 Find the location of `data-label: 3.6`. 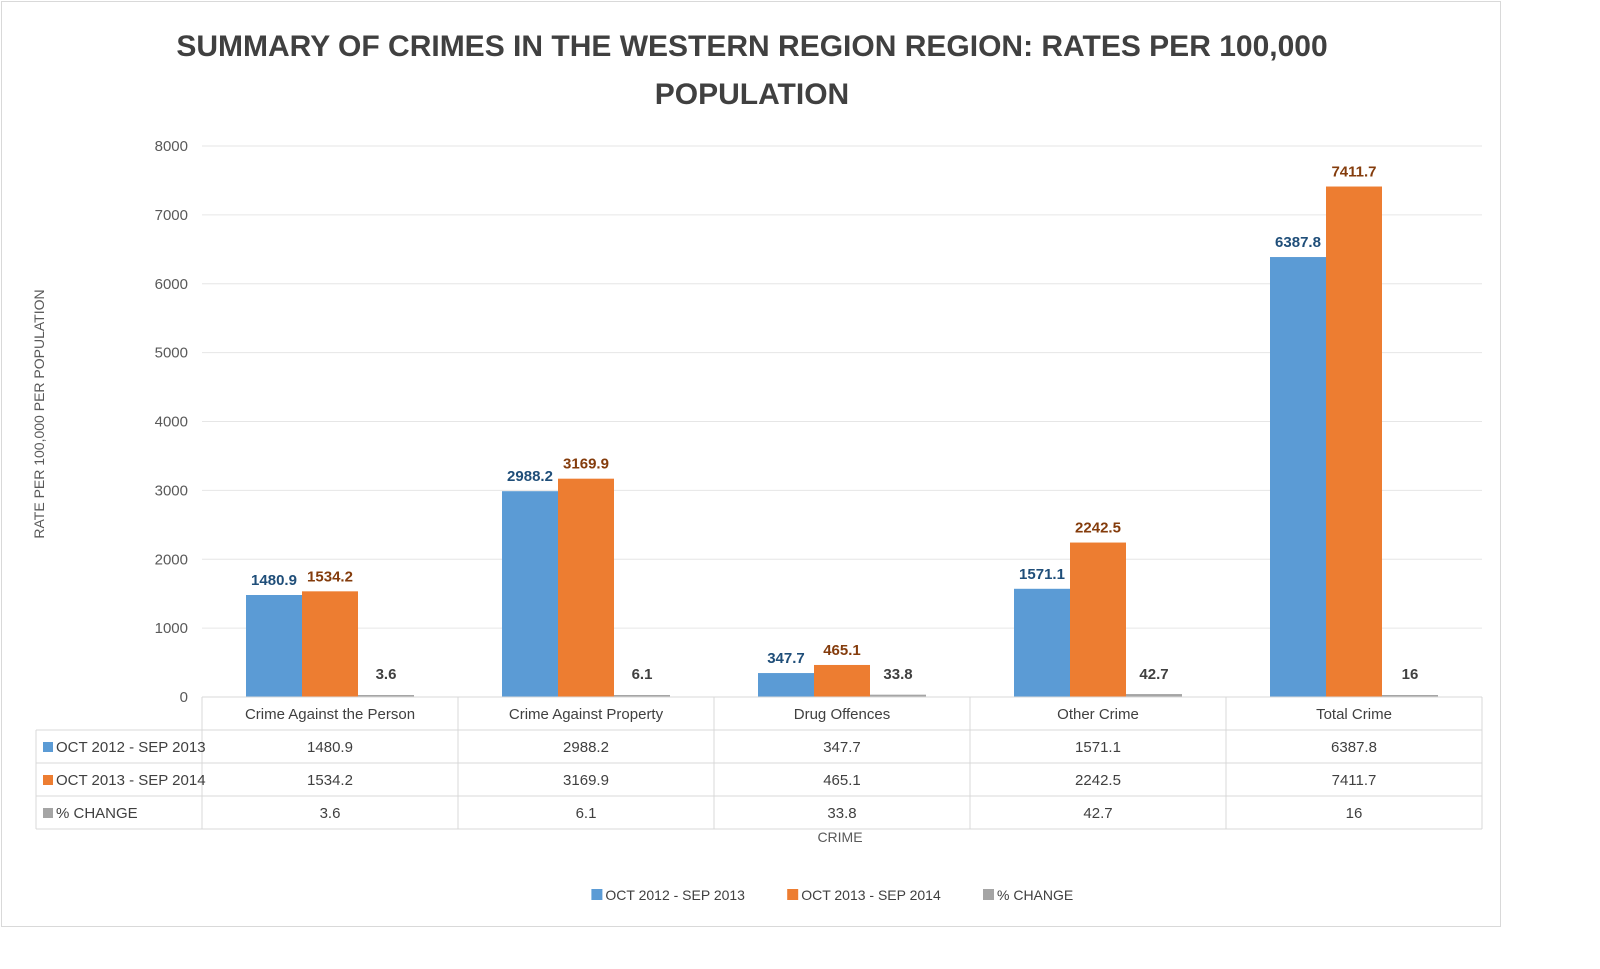

data-label: 3.6 is located at coordinates (386, 674).